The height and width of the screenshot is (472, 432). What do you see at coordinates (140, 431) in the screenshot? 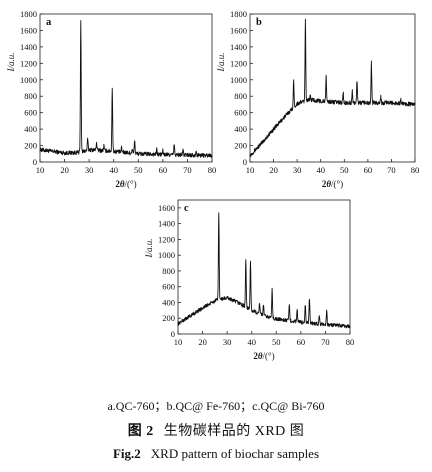
I see `figure-number-cn: 图 2` at bounding box center [140, 431].